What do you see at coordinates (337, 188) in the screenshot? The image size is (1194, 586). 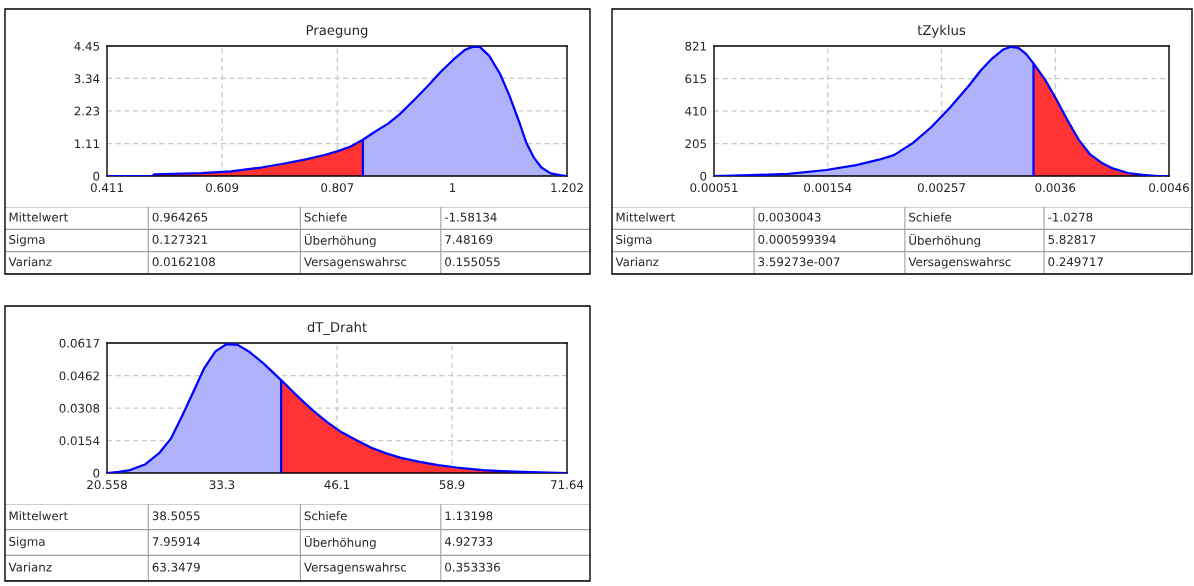 I see `x-tick-label: 0.807` at bounding box center [337, 188].